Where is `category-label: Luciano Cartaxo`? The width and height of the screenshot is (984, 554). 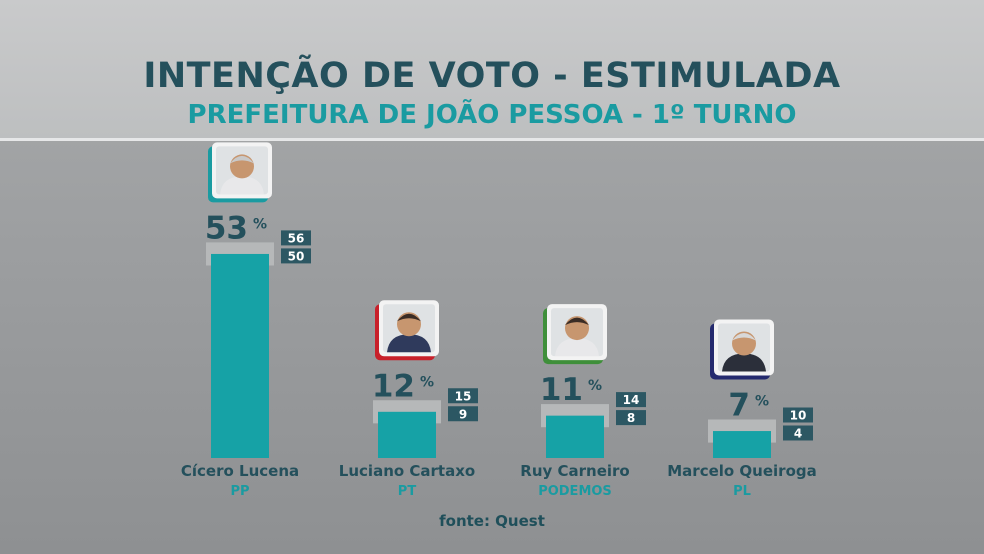 category-label: Luciano Cartaxo is located at coordinates (407, 471).